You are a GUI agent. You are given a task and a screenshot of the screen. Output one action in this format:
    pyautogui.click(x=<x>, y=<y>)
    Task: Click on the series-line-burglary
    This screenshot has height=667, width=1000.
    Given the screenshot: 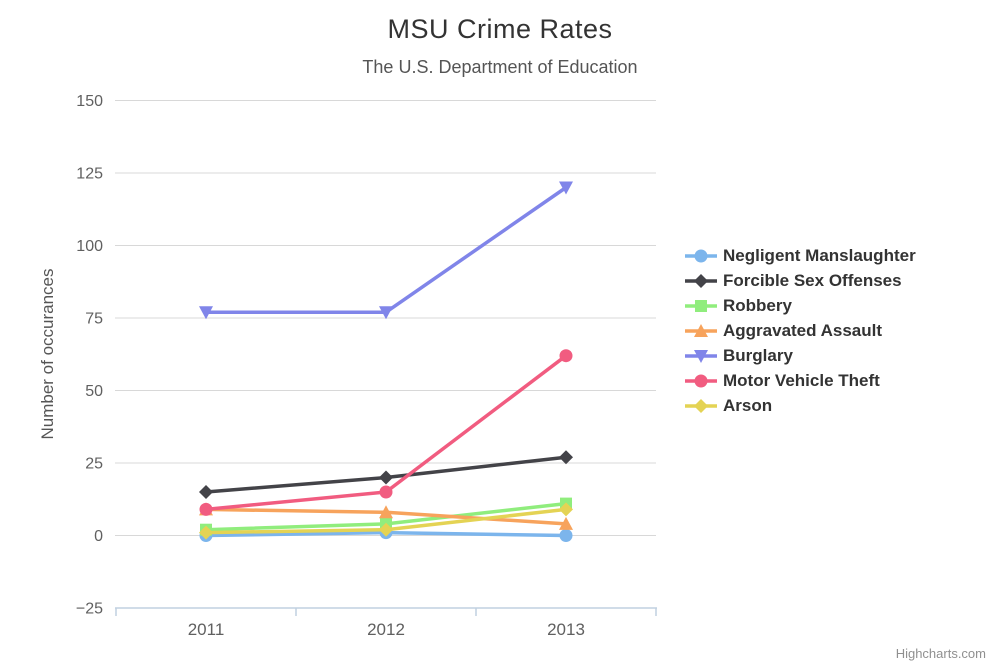 What is the action you would take?
    pyautogui.click(x=386, y=249)
    